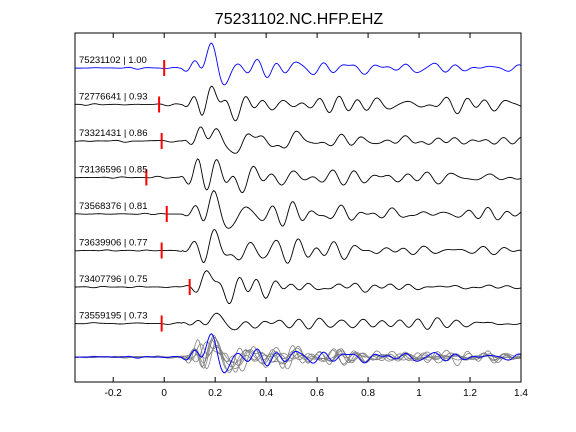  I want to click on trace-label-6: 73639906 | 0.77, so click(113, 243).